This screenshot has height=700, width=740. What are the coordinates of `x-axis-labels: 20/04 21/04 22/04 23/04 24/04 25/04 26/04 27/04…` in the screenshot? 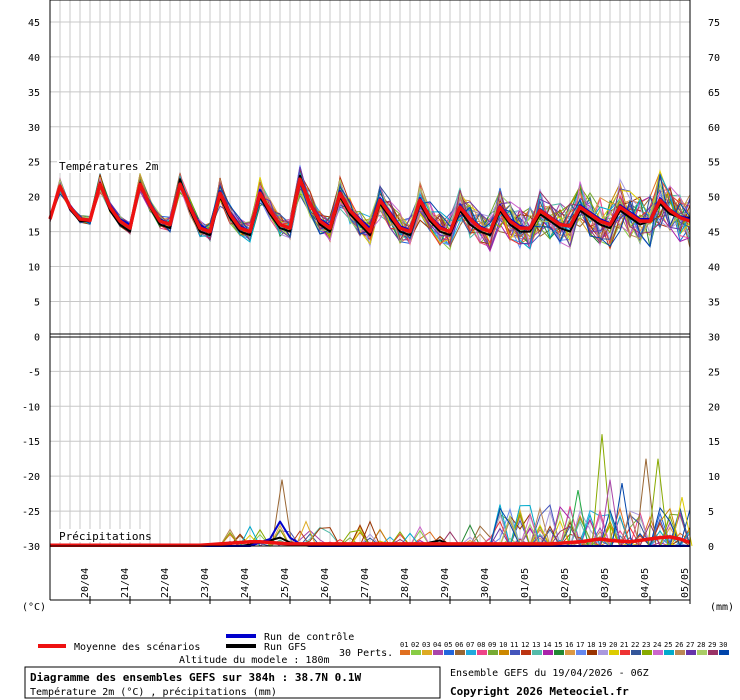 It's located at (385, 586).